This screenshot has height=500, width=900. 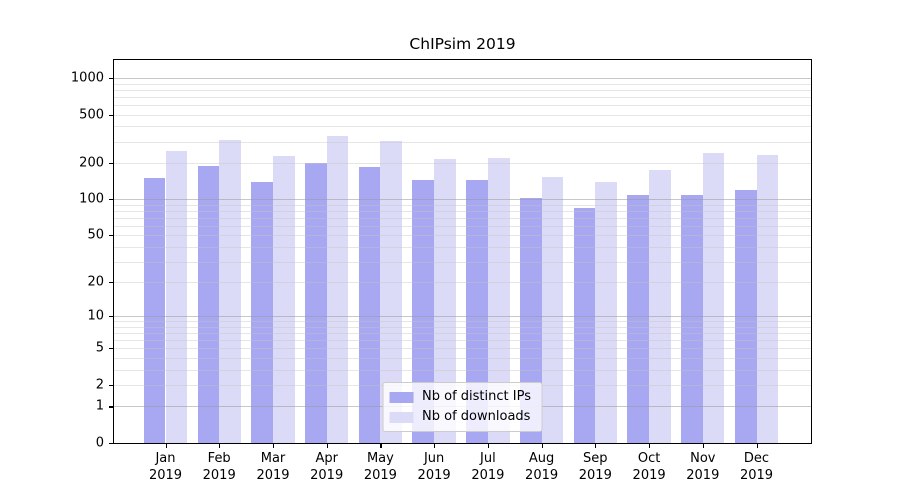 What do you see at coordinates (273, 467) in the screenshot?
I see `x-axis-tick-label: Mar 2019` at bounding box center [273, 467].